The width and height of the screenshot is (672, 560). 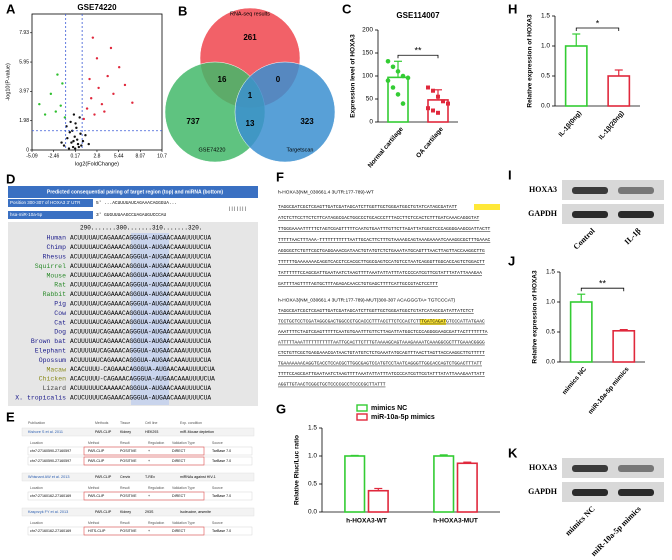 I want to click on cell-cell: T-REx, so click(x=150, y=477).